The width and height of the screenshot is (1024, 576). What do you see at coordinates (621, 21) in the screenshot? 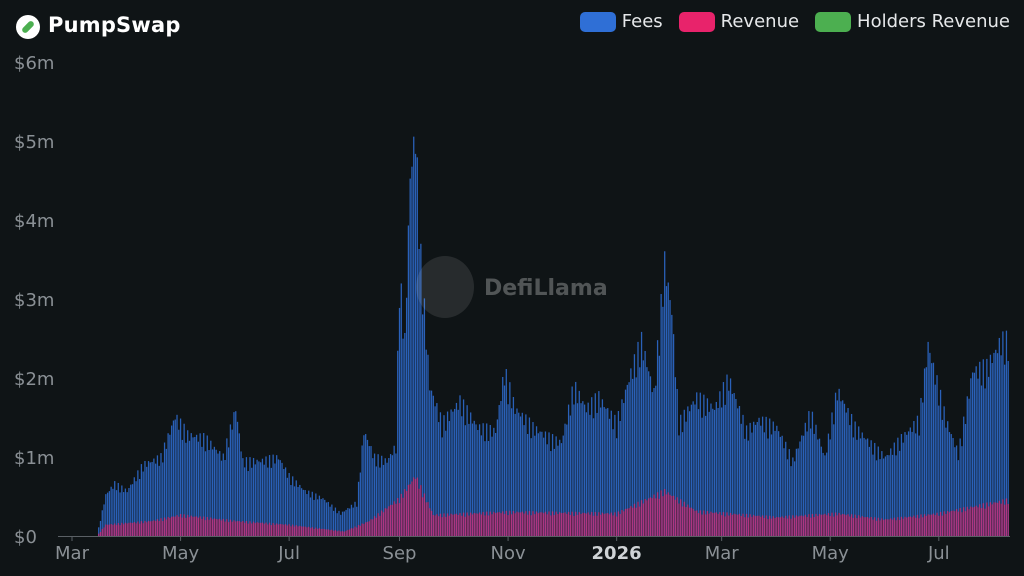
I see `legend-item-fees: Fees` at bounding box center [621, 21].